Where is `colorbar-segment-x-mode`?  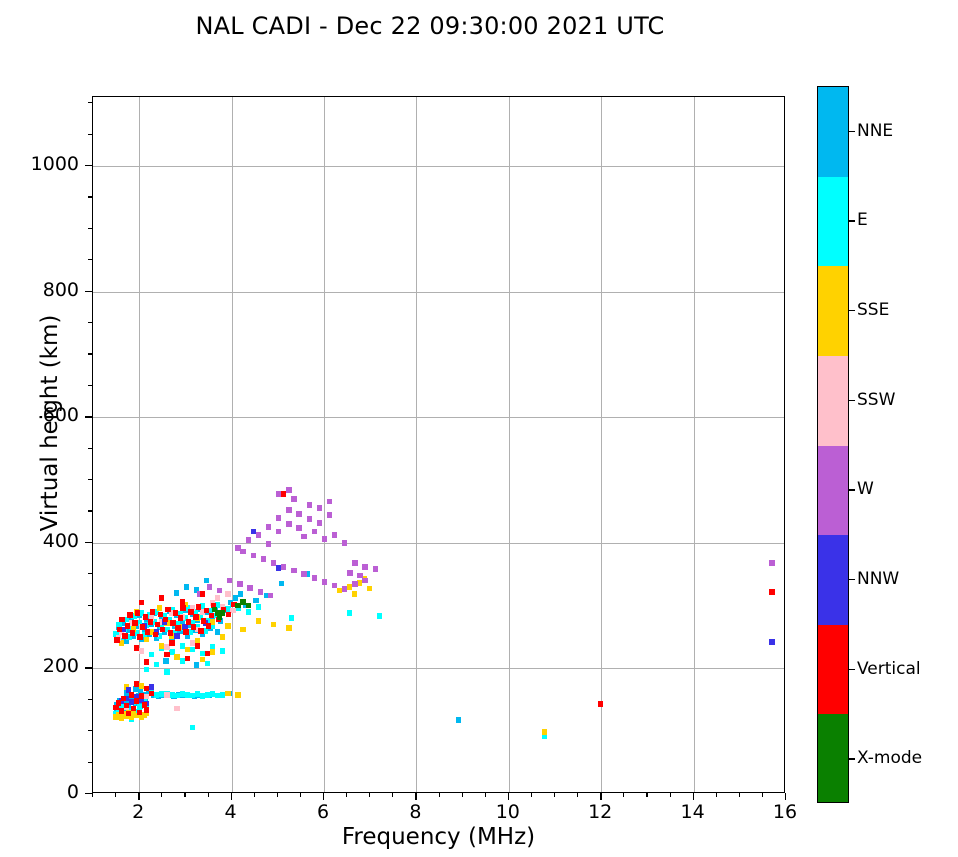 colorbar-segment-x-mode is located at coordinates (833, 758).